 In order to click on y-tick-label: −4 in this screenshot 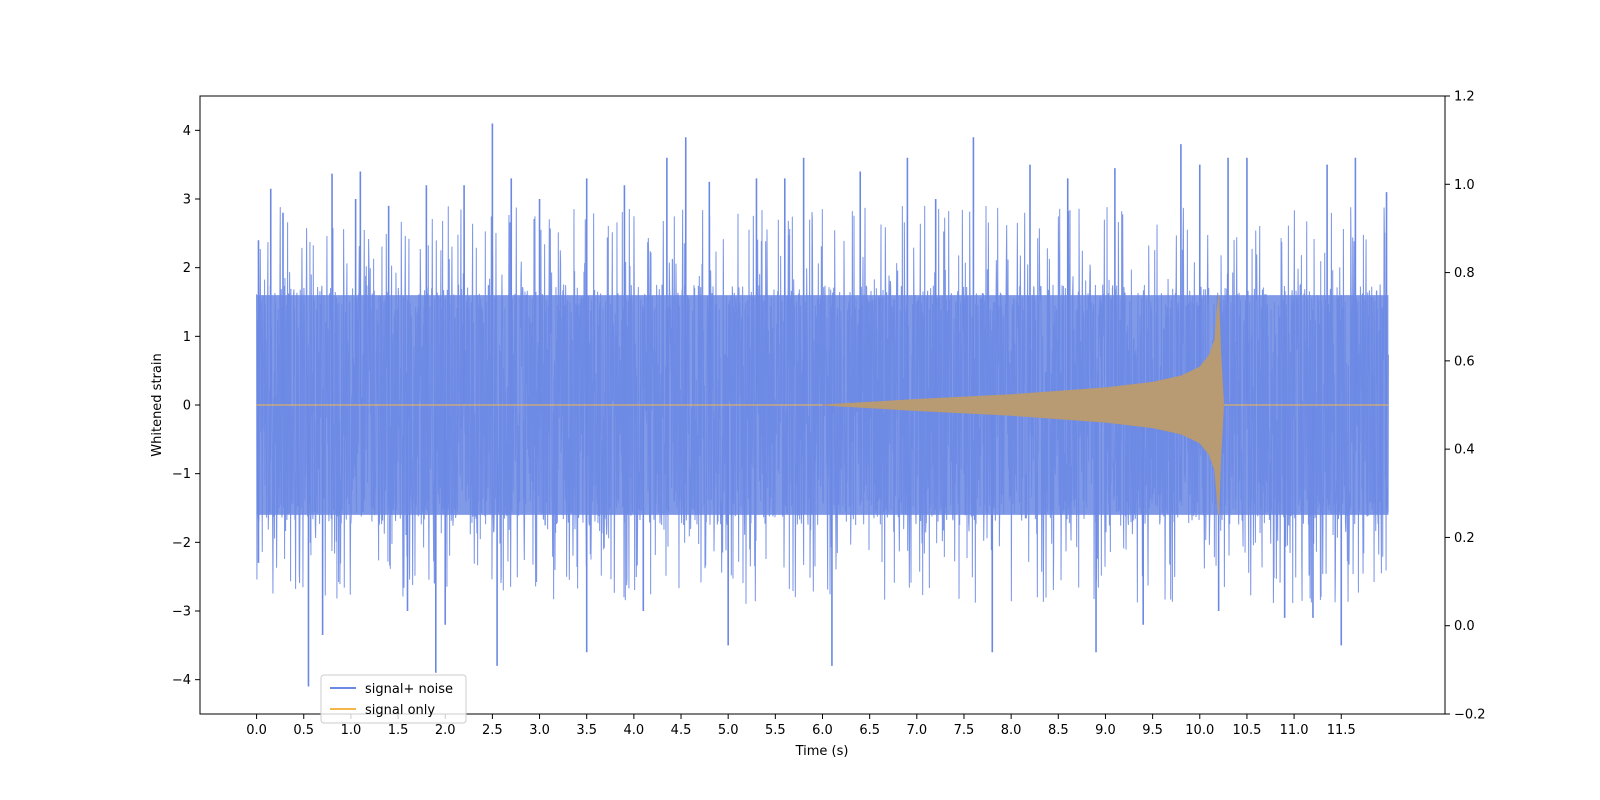, I will do `click(181, 680)`.